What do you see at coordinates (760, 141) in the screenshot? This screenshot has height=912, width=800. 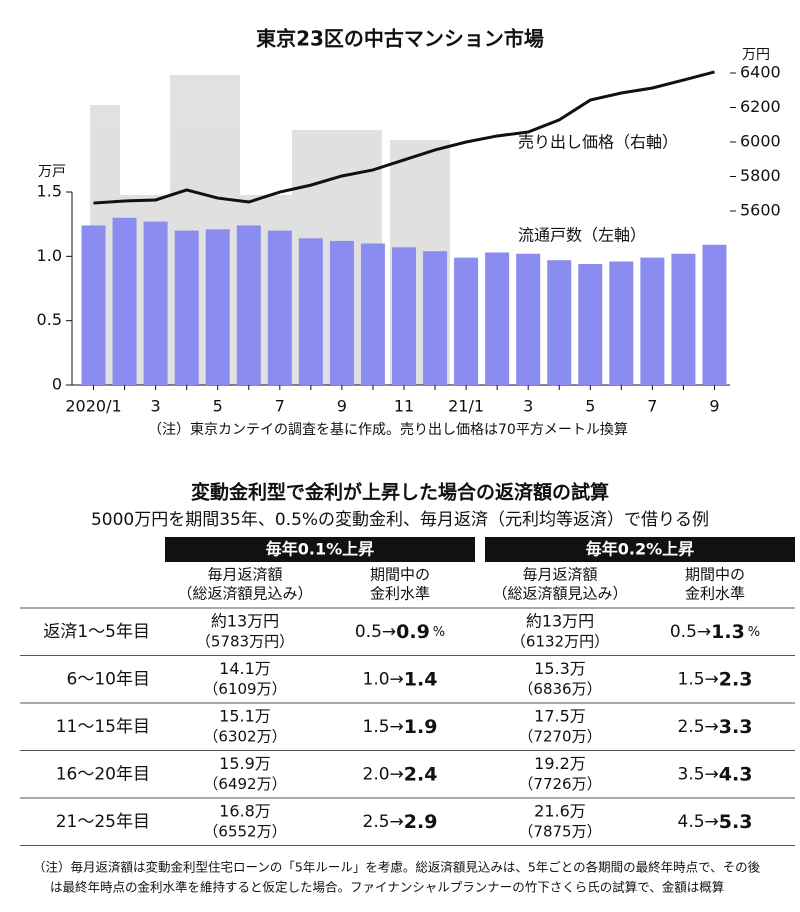 I see `y2-tick-label: 6000` at bounding box center [760, 141].